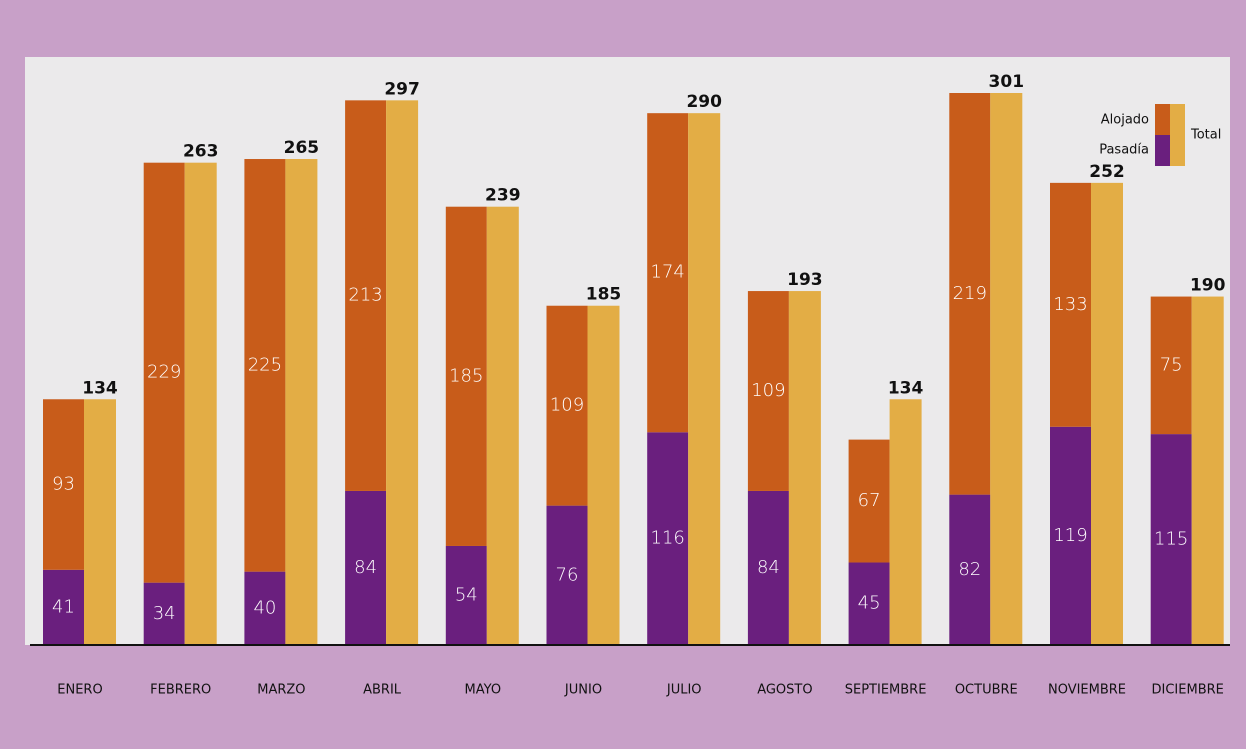  Describe the element at coordinates (201, 152) in the screenshot. I see `total-label: 263` at that location.